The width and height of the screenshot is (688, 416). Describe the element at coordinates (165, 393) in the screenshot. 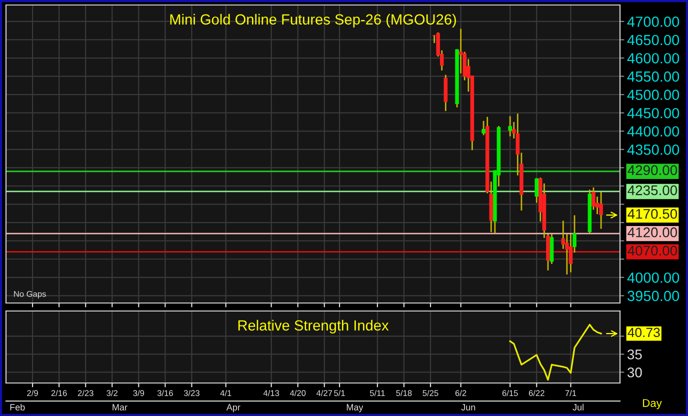

I see `x-tick-label: 3/16` at that location.